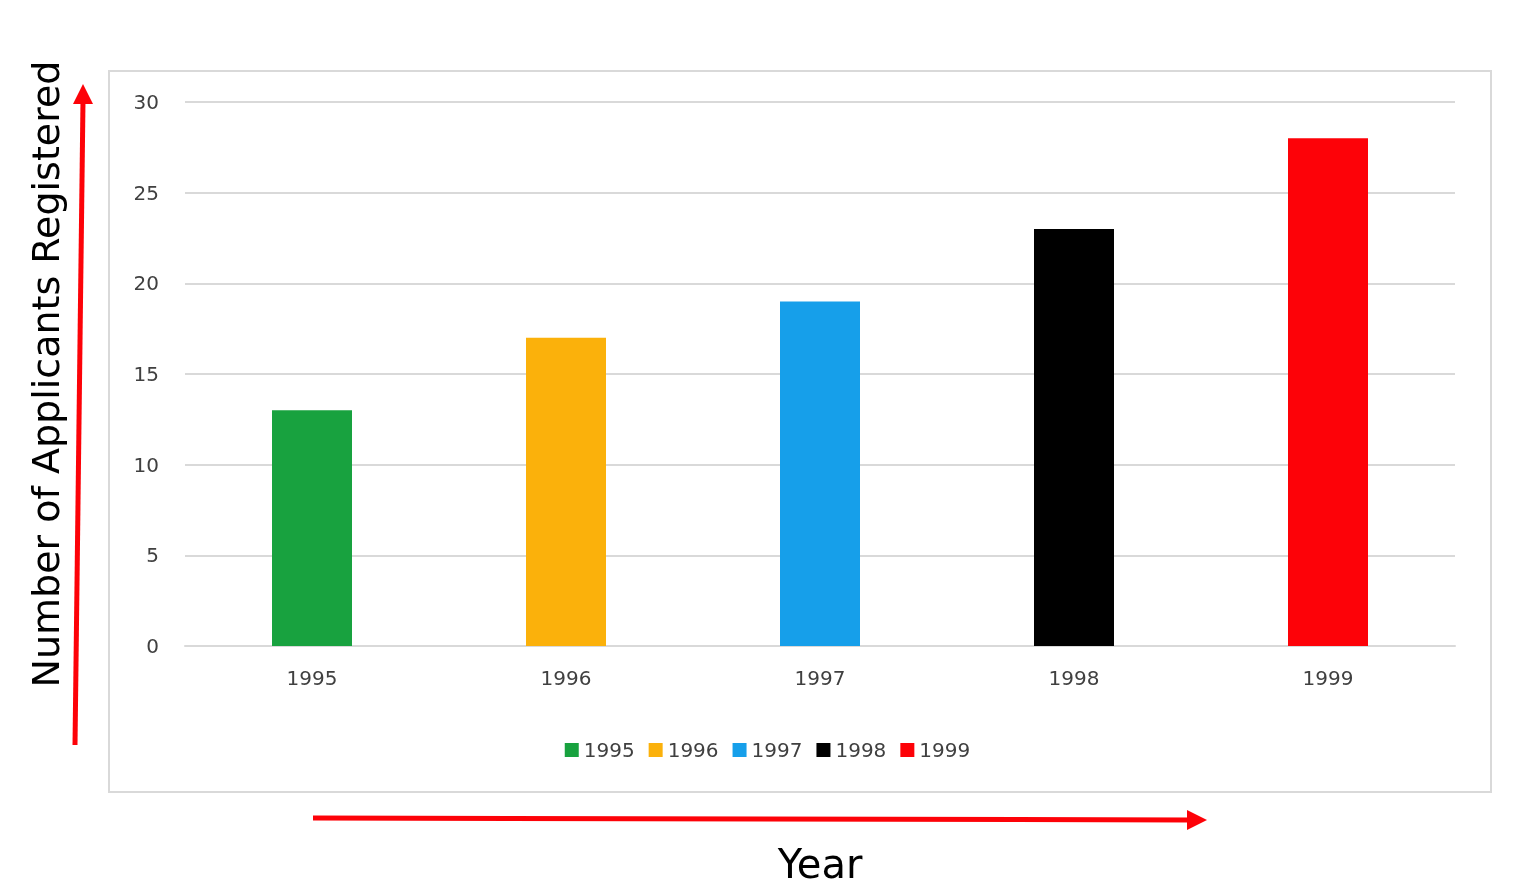  I want to click on y-tick-label: 20, so click(146, 283).